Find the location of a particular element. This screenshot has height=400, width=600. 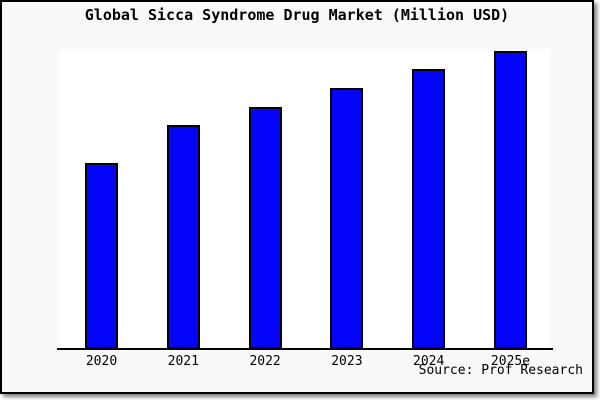

bar-2022 is located at coordinates (265, 228).